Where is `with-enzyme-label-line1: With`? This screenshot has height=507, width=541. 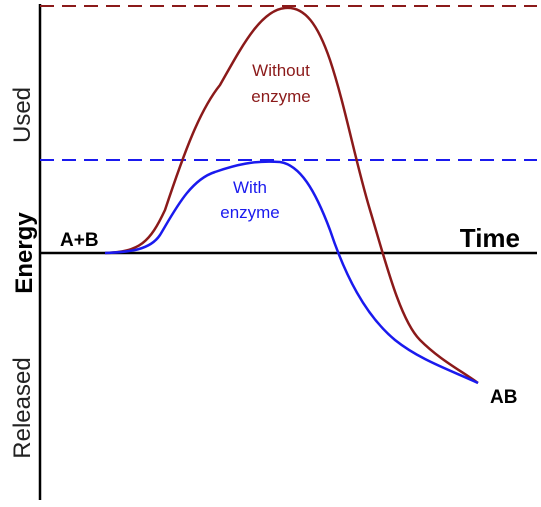
with-enzyme-label-line1: With is located at coordinates (250, 187).